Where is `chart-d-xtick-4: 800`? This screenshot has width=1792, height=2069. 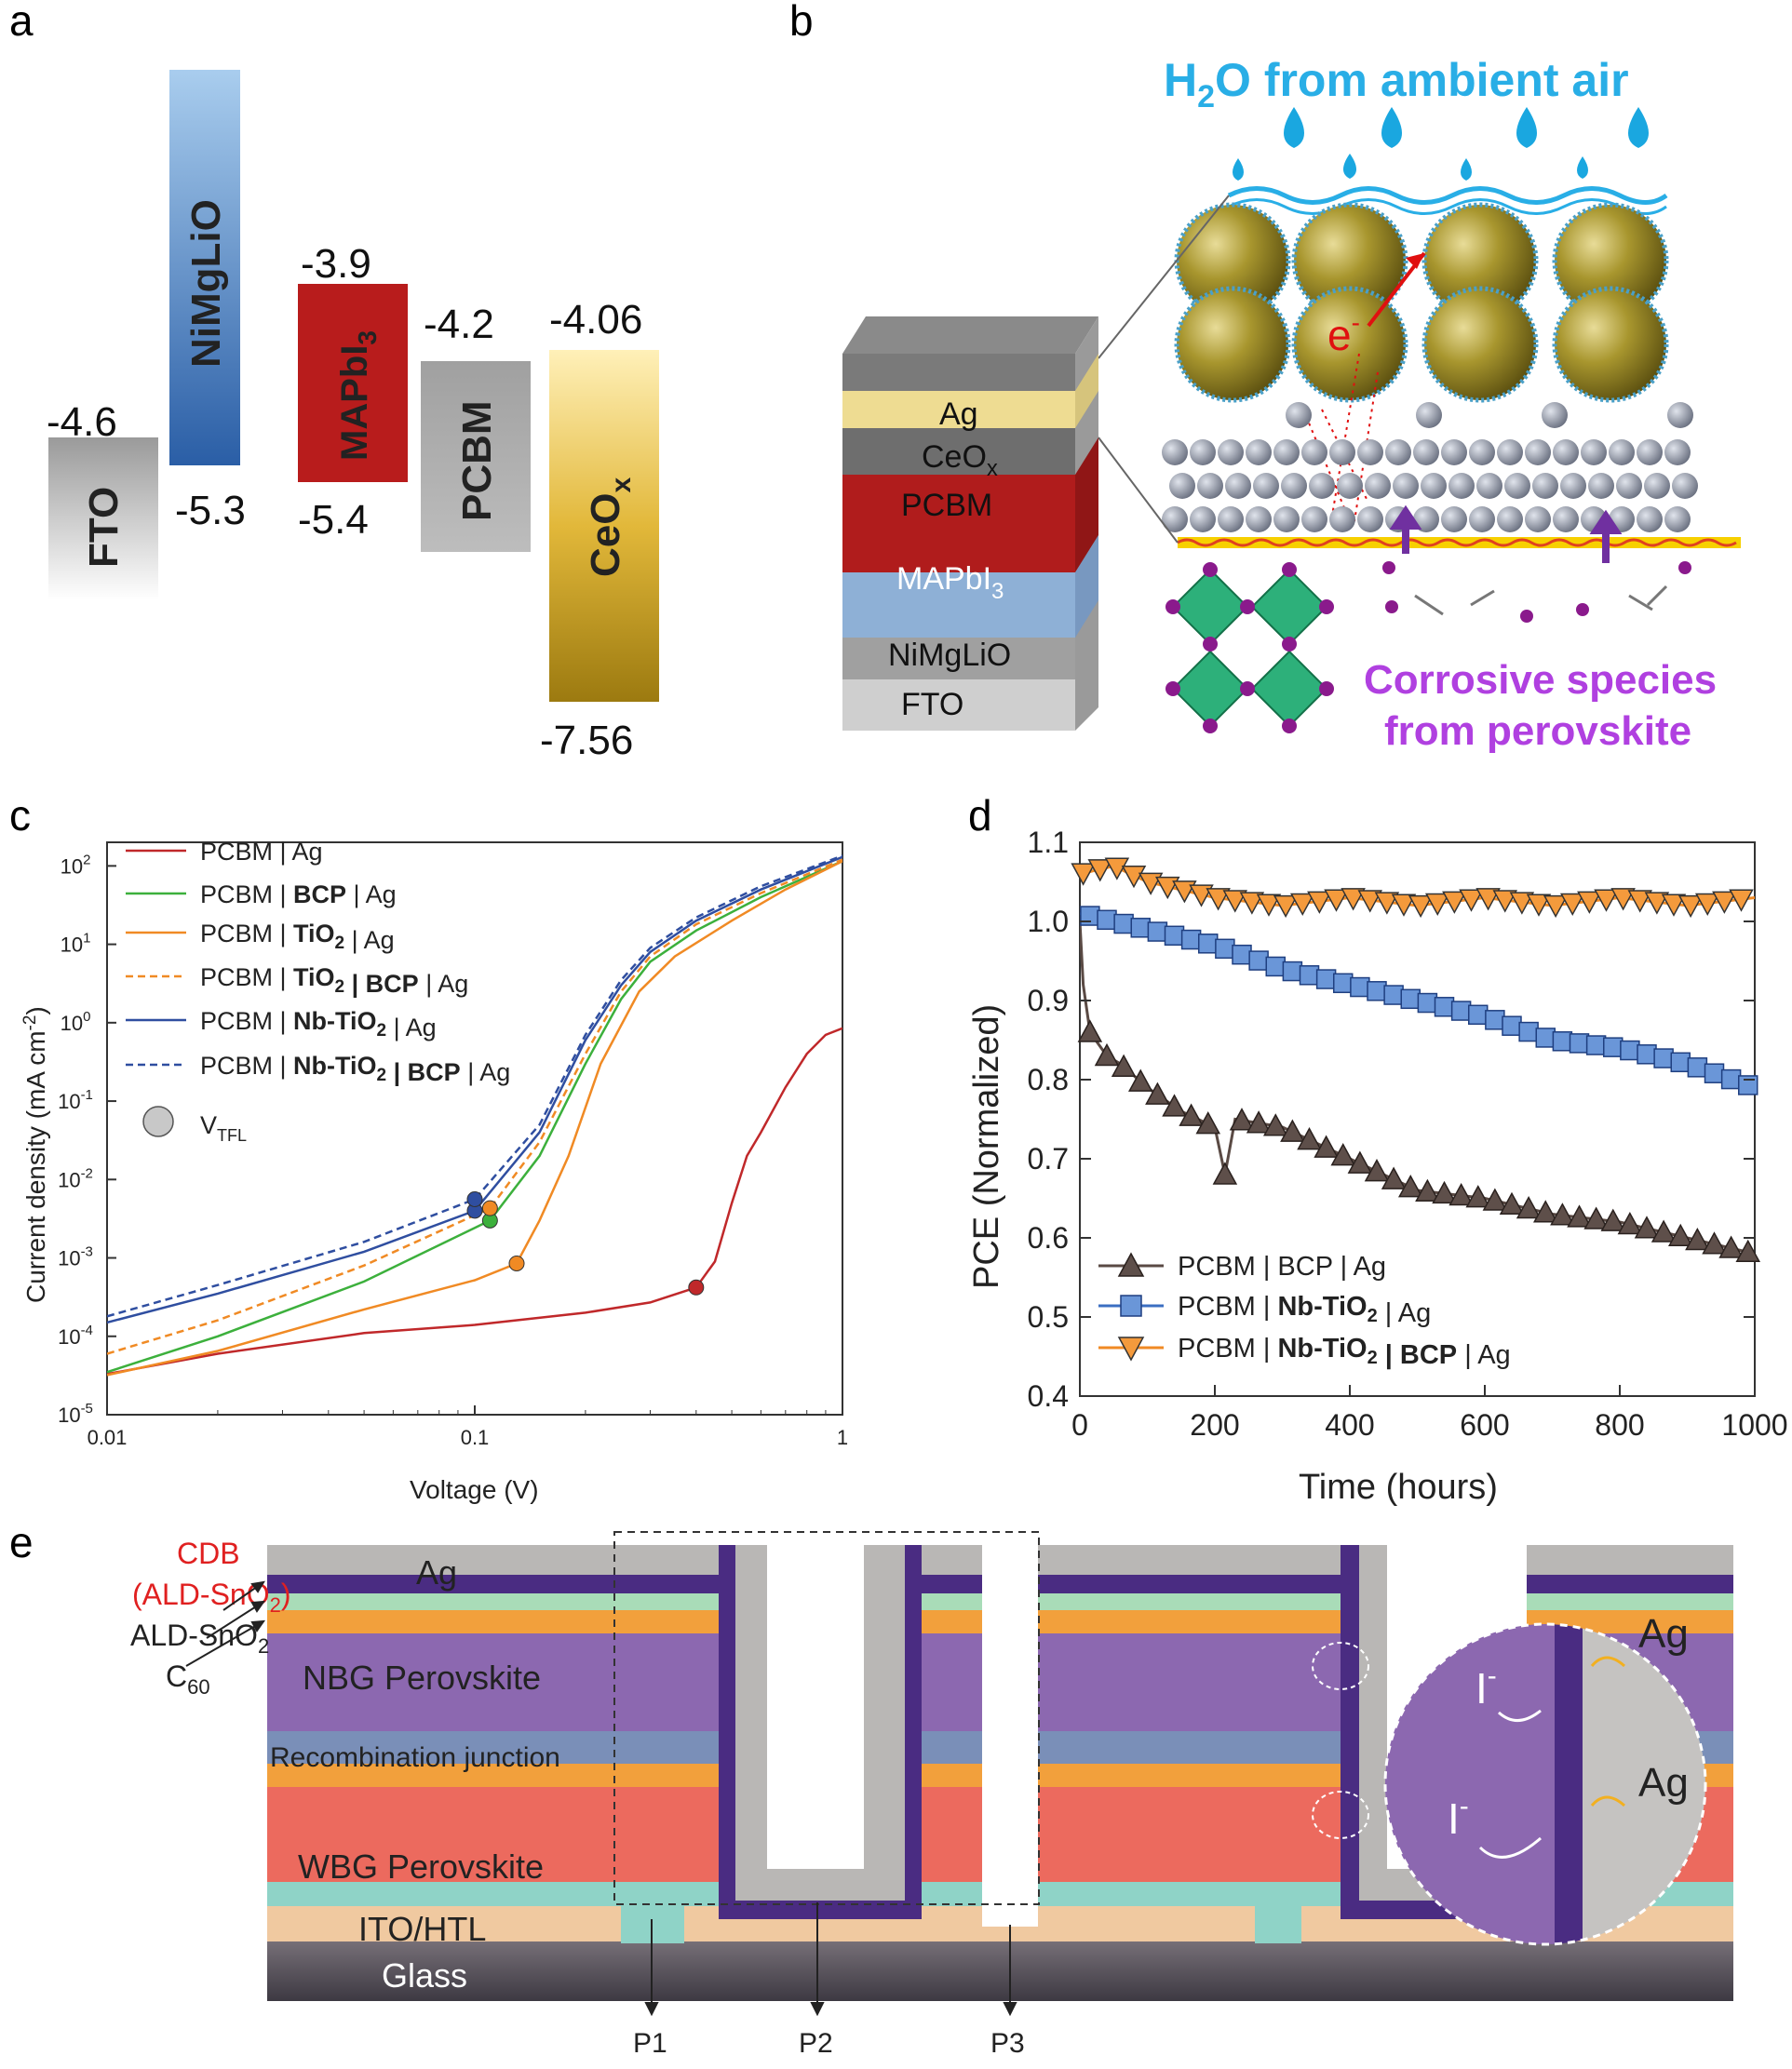 chart-d-xtick-4: 800 is located at coordinates (1619, 1425).